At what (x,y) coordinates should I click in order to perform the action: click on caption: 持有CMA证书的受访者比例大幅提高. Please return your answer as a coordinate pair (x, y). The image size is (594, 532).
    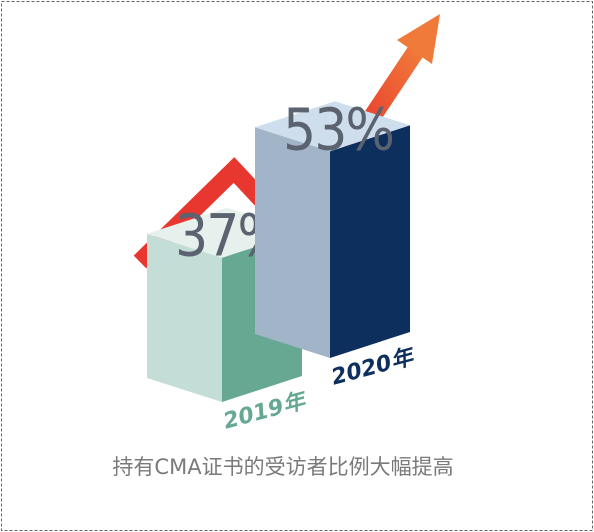
    Looking at the image, I should click on (282, 467).